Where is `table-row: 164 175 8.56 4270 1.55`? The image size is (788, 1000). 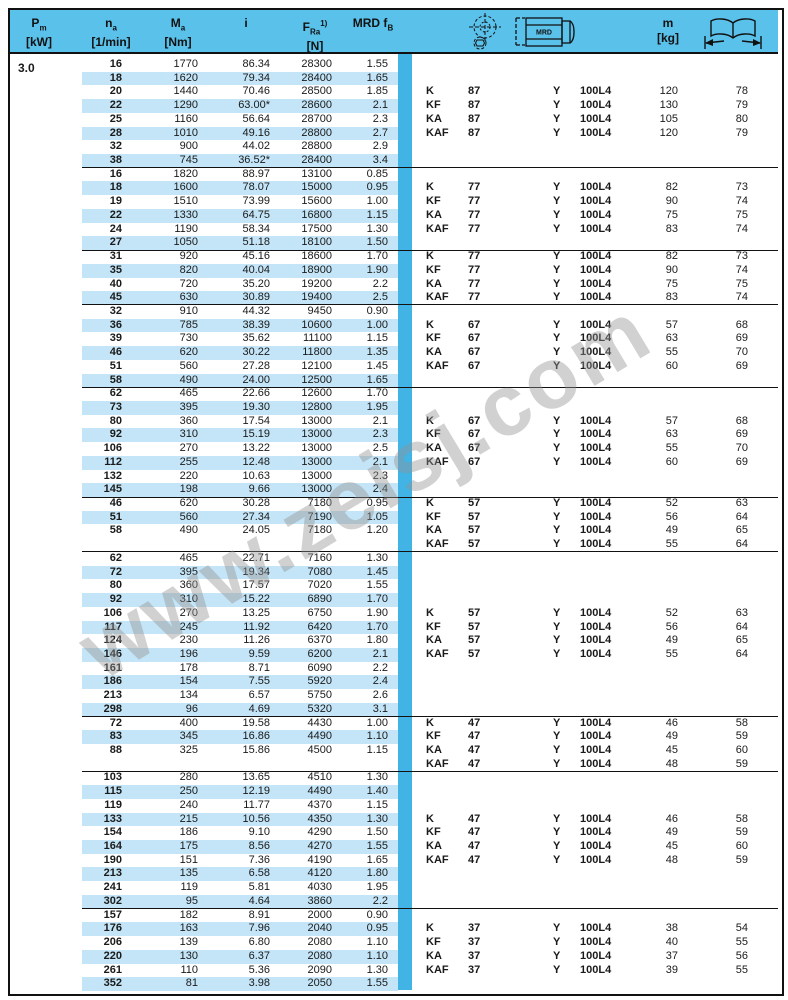 table-row: 164 175 8.56 4270 1.55 is located at coordinates (394, 847).